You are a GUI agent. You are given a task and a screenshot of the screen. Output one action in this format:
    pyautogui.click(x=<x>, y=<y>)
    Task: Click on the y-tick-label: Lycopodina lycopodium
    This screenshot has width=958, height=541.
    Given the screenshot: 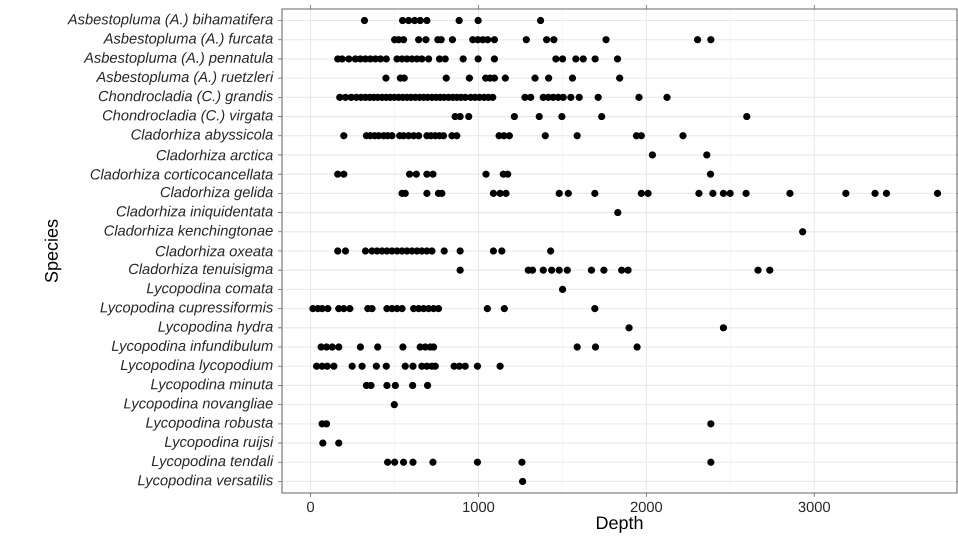 What is the action you would take?
    pyautogui.click(x=196, y=366)
    